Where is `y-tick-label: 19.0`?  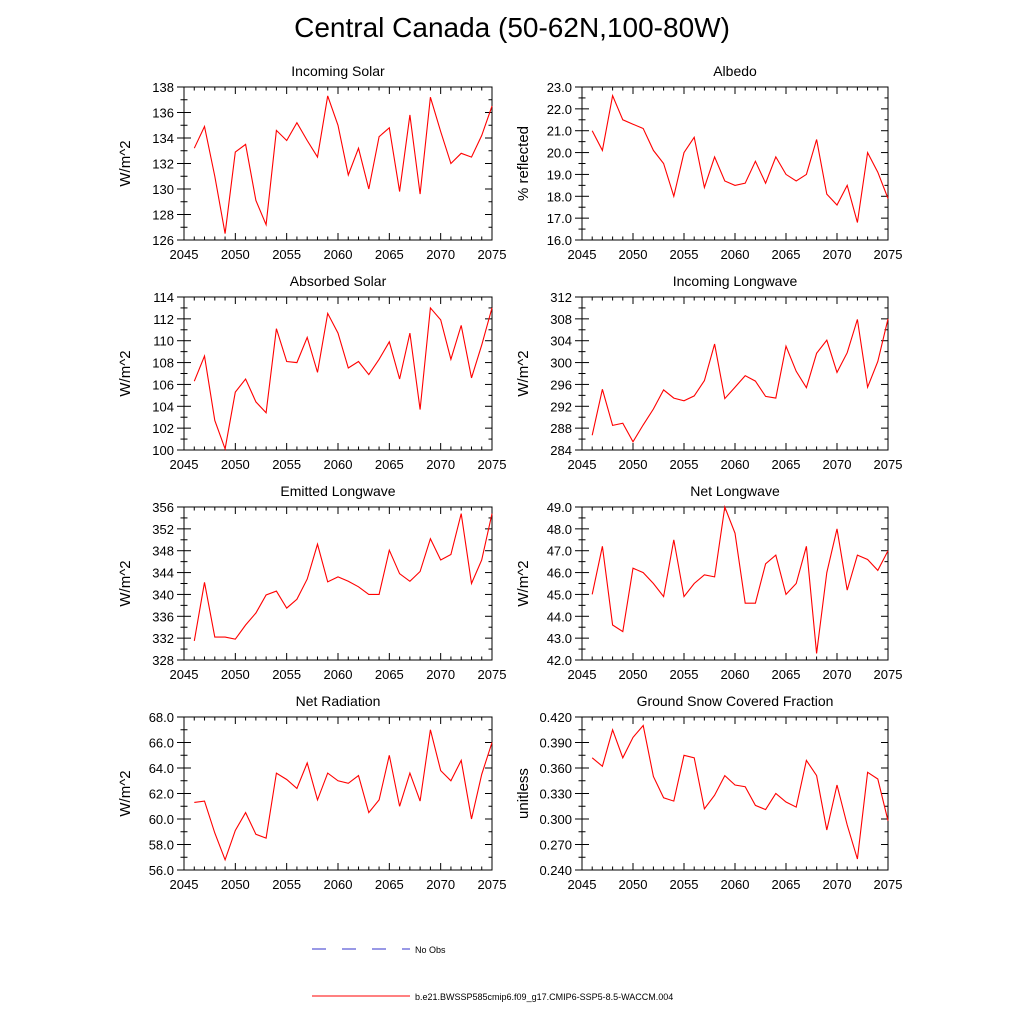
y-tick-label: 19.0 is located at coordinates (559, 174).